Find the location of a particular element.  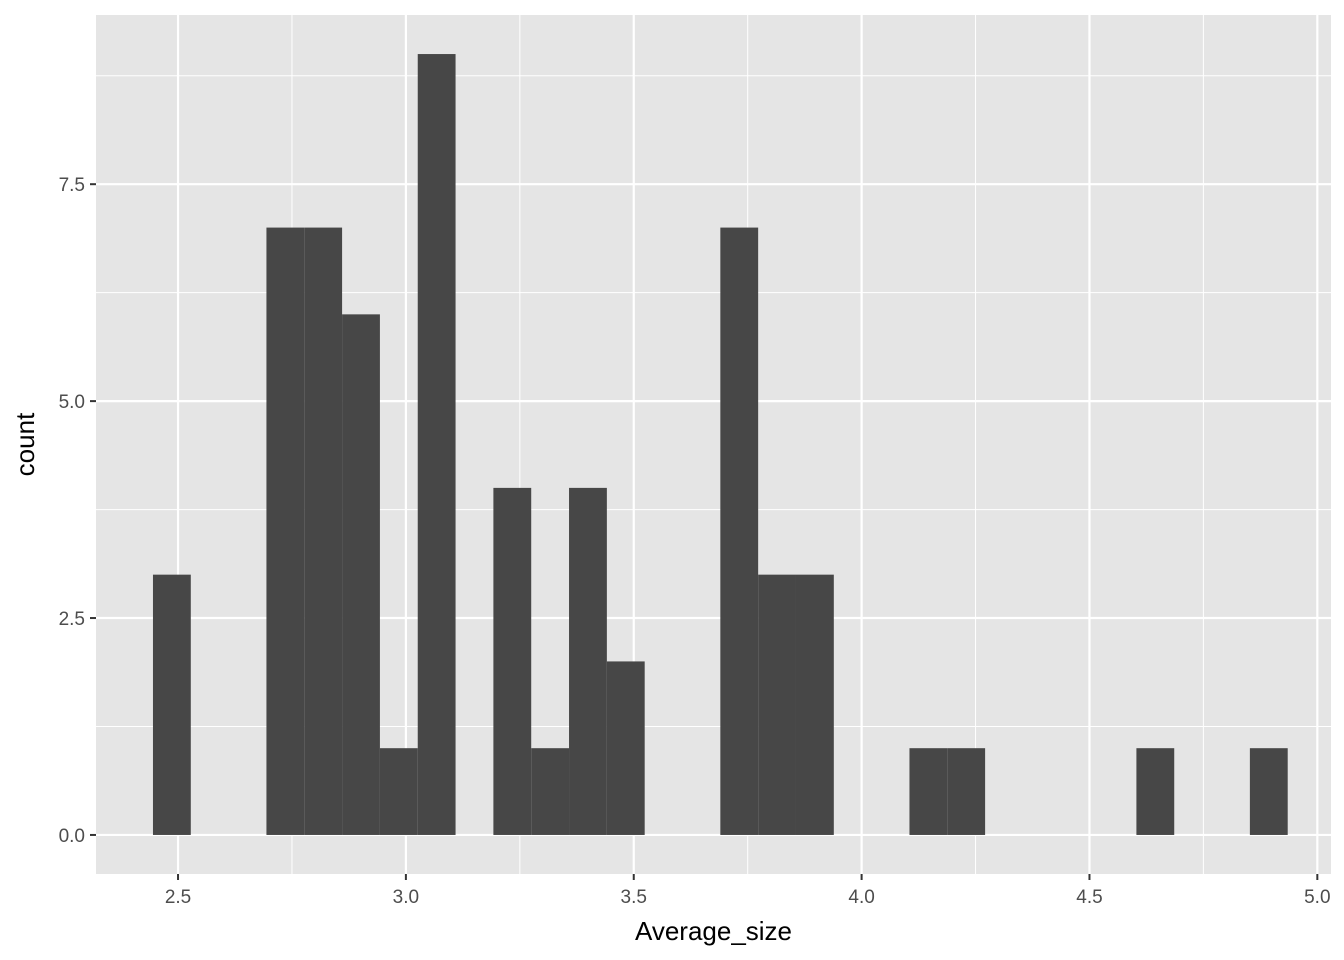

y-tick-label: 0.0 is located at coordinates (72, 836).